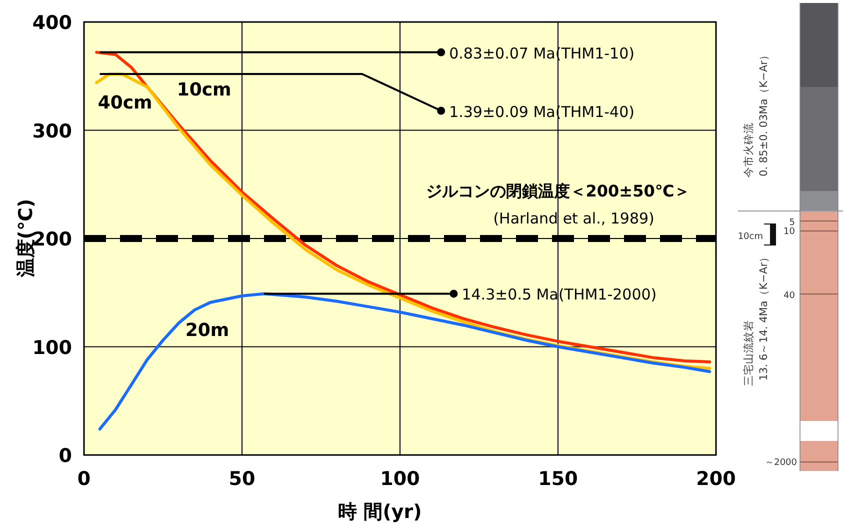 This screenshot has width=848, height=523. What do you see at coordinates (380, 512) in the screenshot?
I see `x-axis-title: 時 間(yr)` at bounding box center [380, 512].